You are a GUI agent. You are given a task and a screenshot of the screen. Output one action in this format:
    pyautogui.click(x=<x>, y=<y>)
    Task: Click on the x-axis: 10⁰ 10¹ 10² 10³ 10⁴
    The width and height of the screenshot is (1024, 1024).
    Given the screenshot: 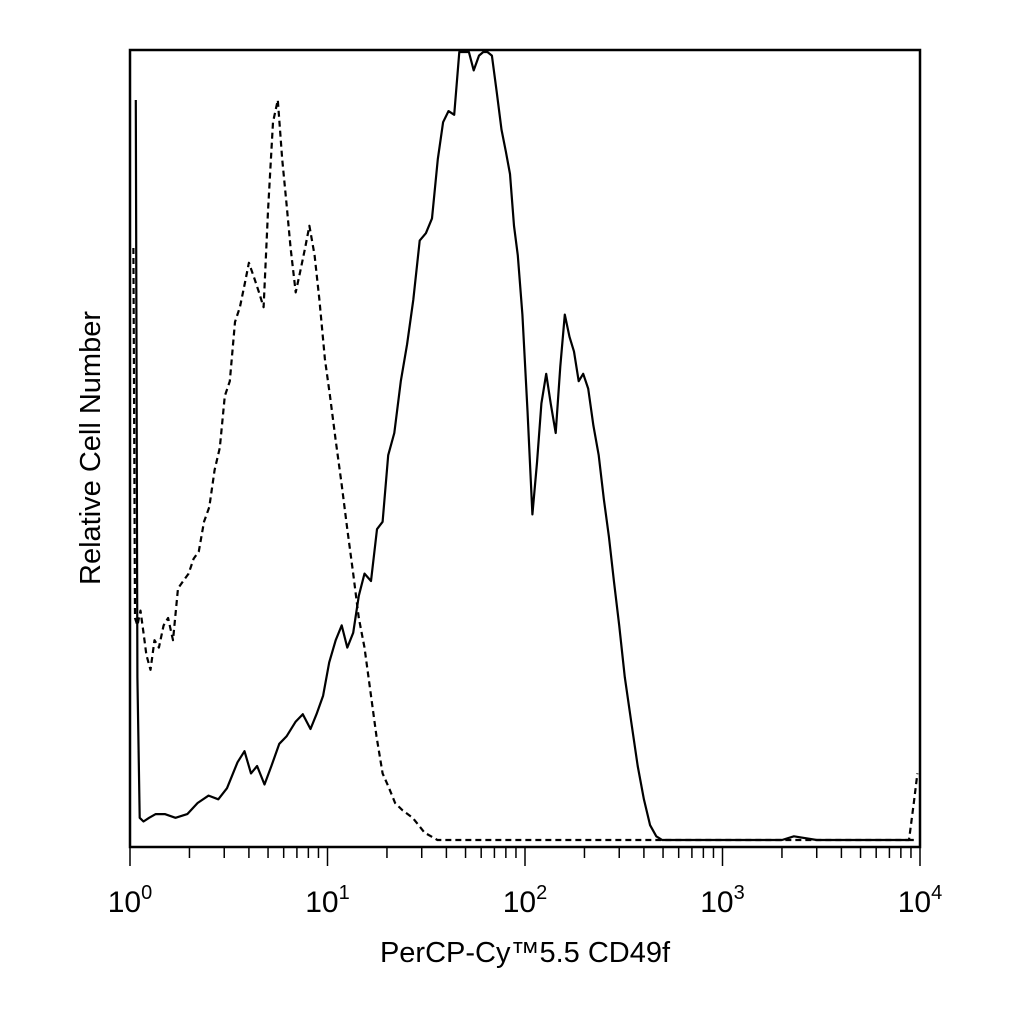 What is the action you would take?
    pyautogui.click(x=525, y=883)
    